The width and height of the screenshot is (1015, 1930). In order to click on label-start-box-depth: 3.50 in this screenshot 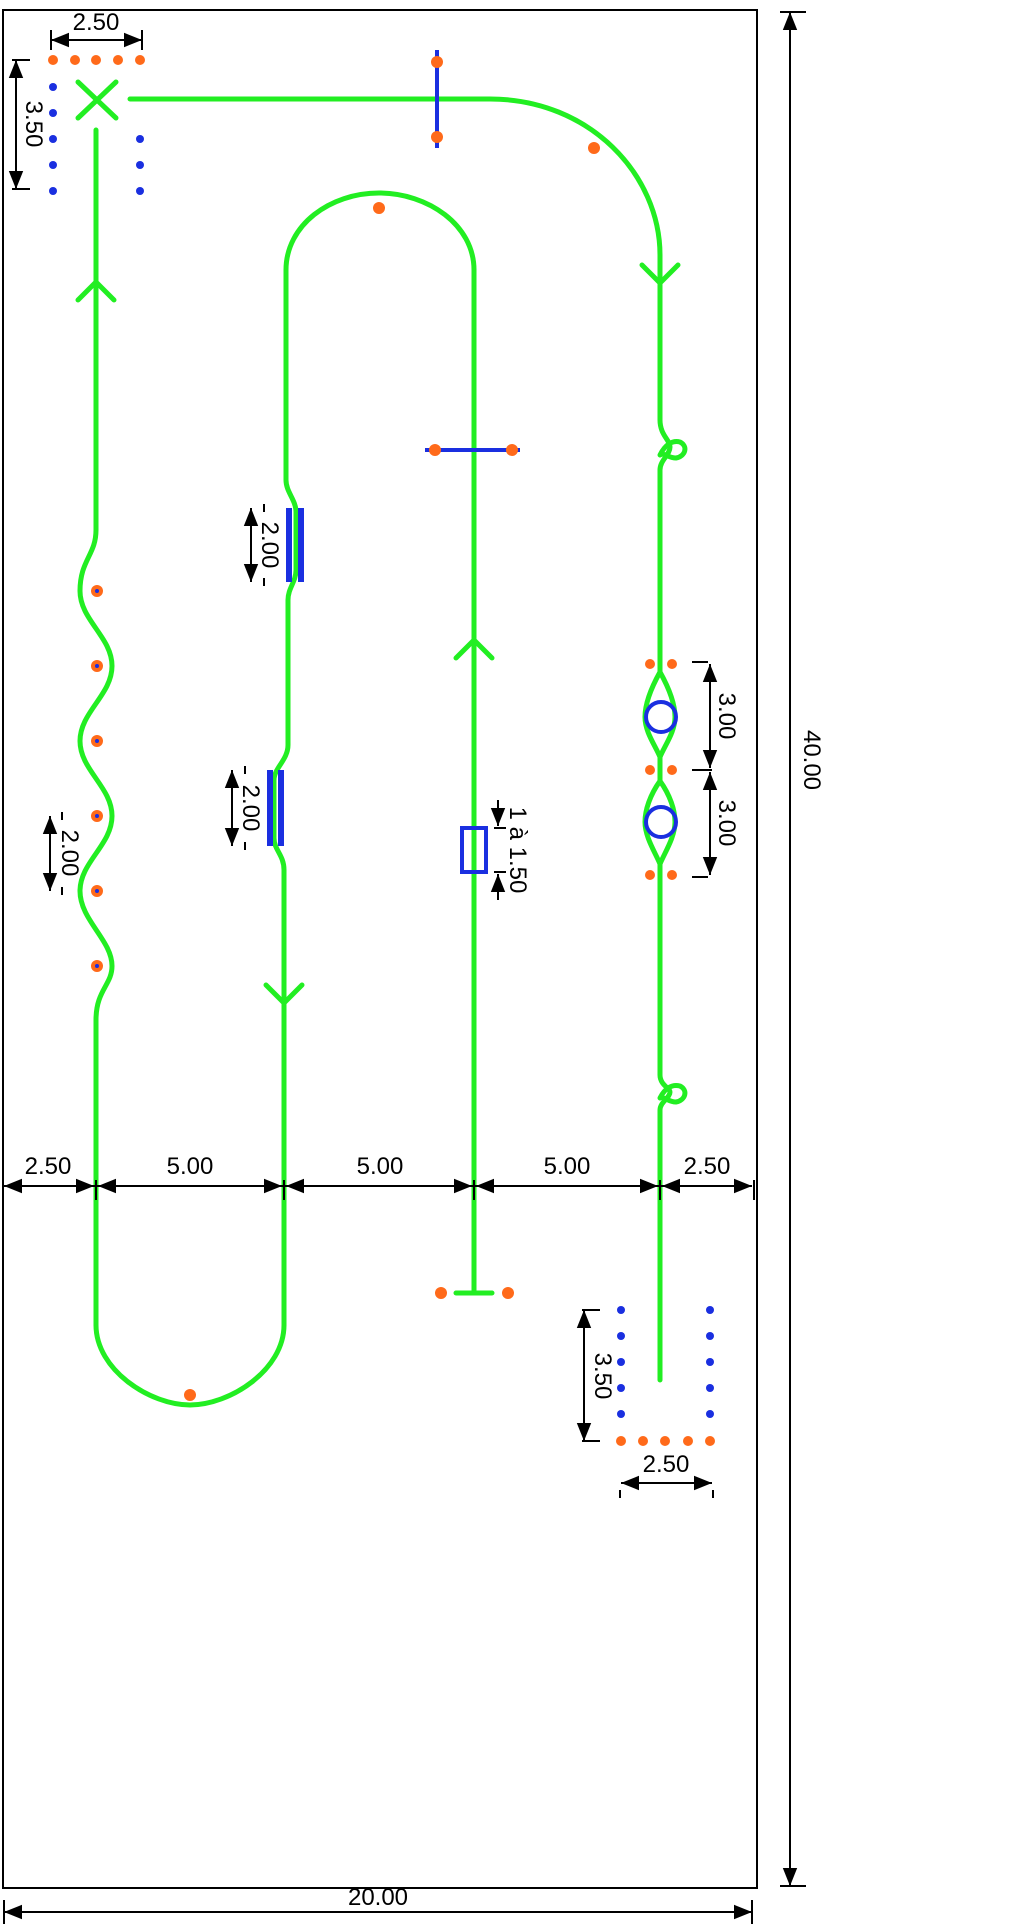, I will do `click(33, 124)`.